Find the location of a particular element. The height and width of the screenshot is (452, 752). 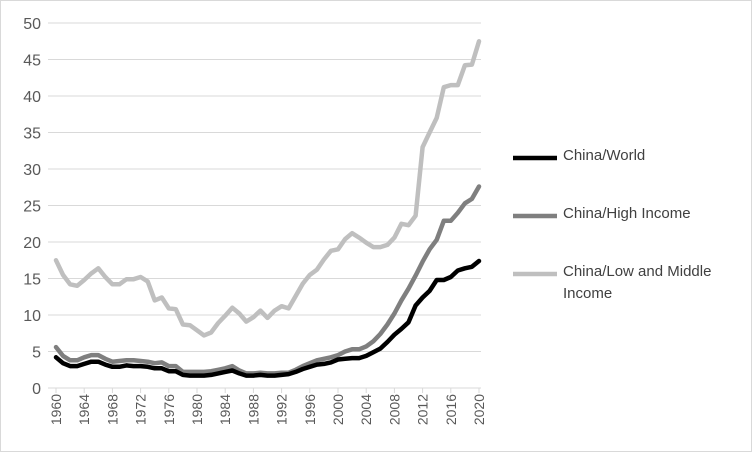

y-tick-label: 35 is located at coordinates (32, 134).